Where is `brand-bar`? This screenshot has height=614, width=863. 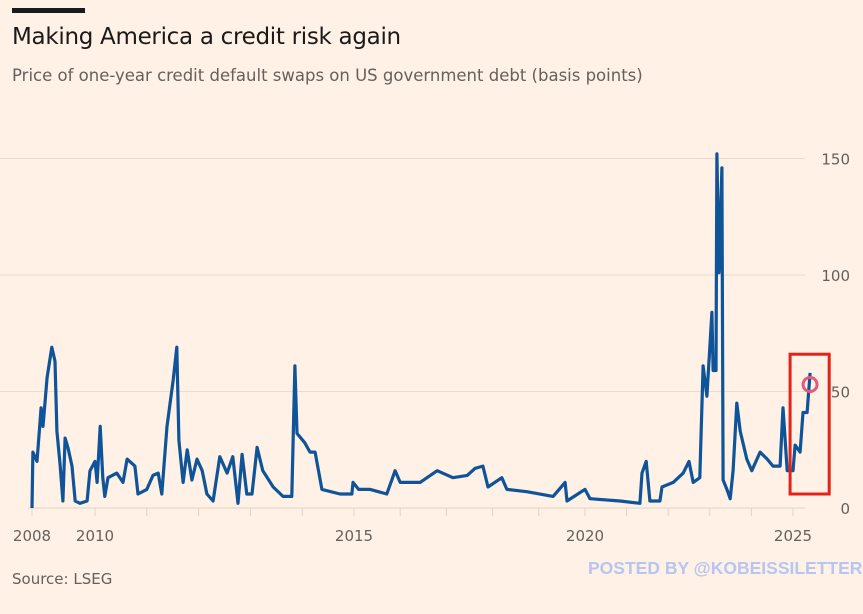 brand-bar is located at coordinates (48, 10).